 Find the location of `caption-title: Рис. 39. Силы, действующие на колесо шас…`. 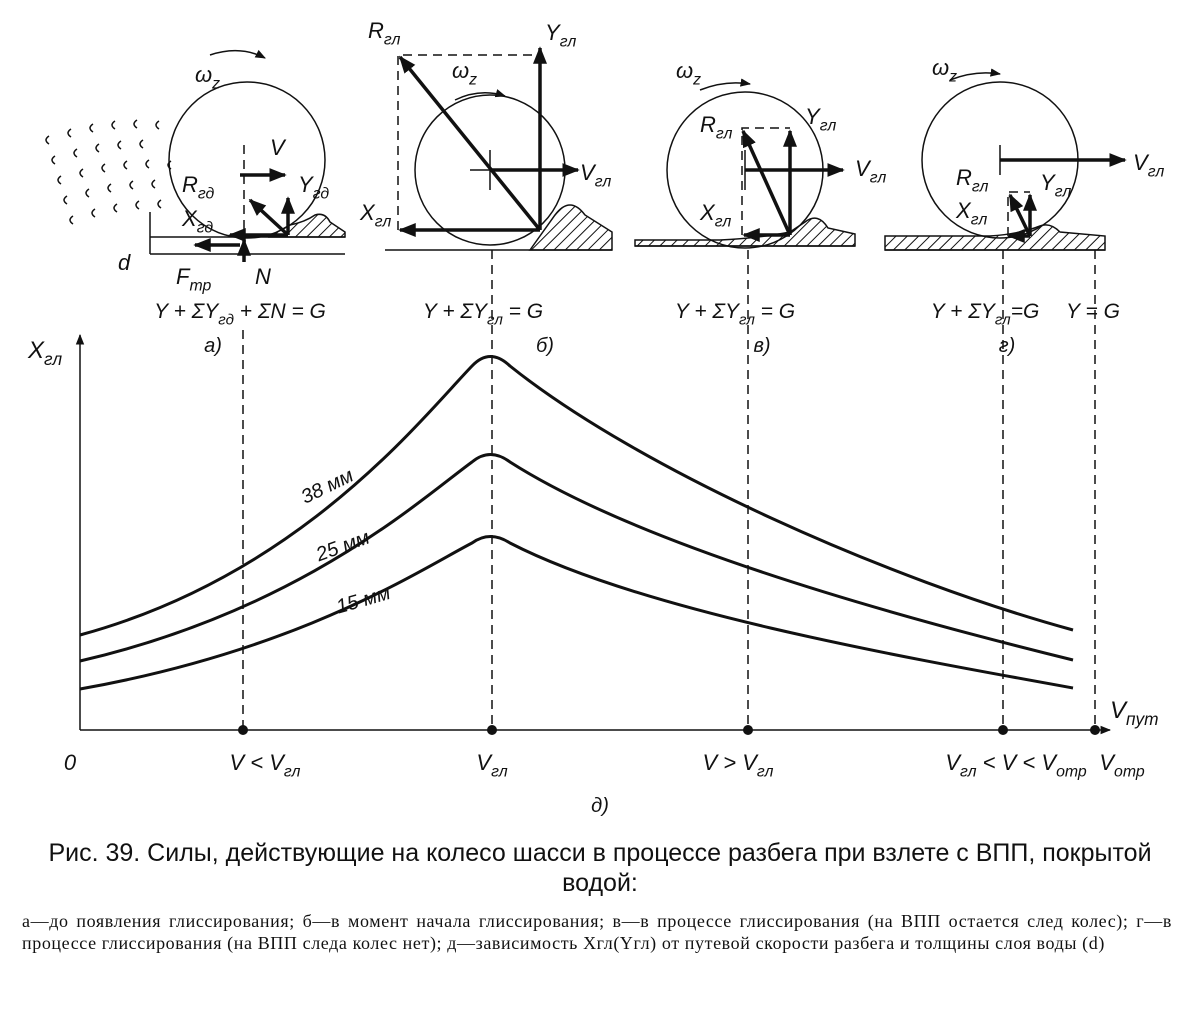

caption-title: Рис. 39. Силы, действующие на колесо шас… is located at coordinates (600, 868).